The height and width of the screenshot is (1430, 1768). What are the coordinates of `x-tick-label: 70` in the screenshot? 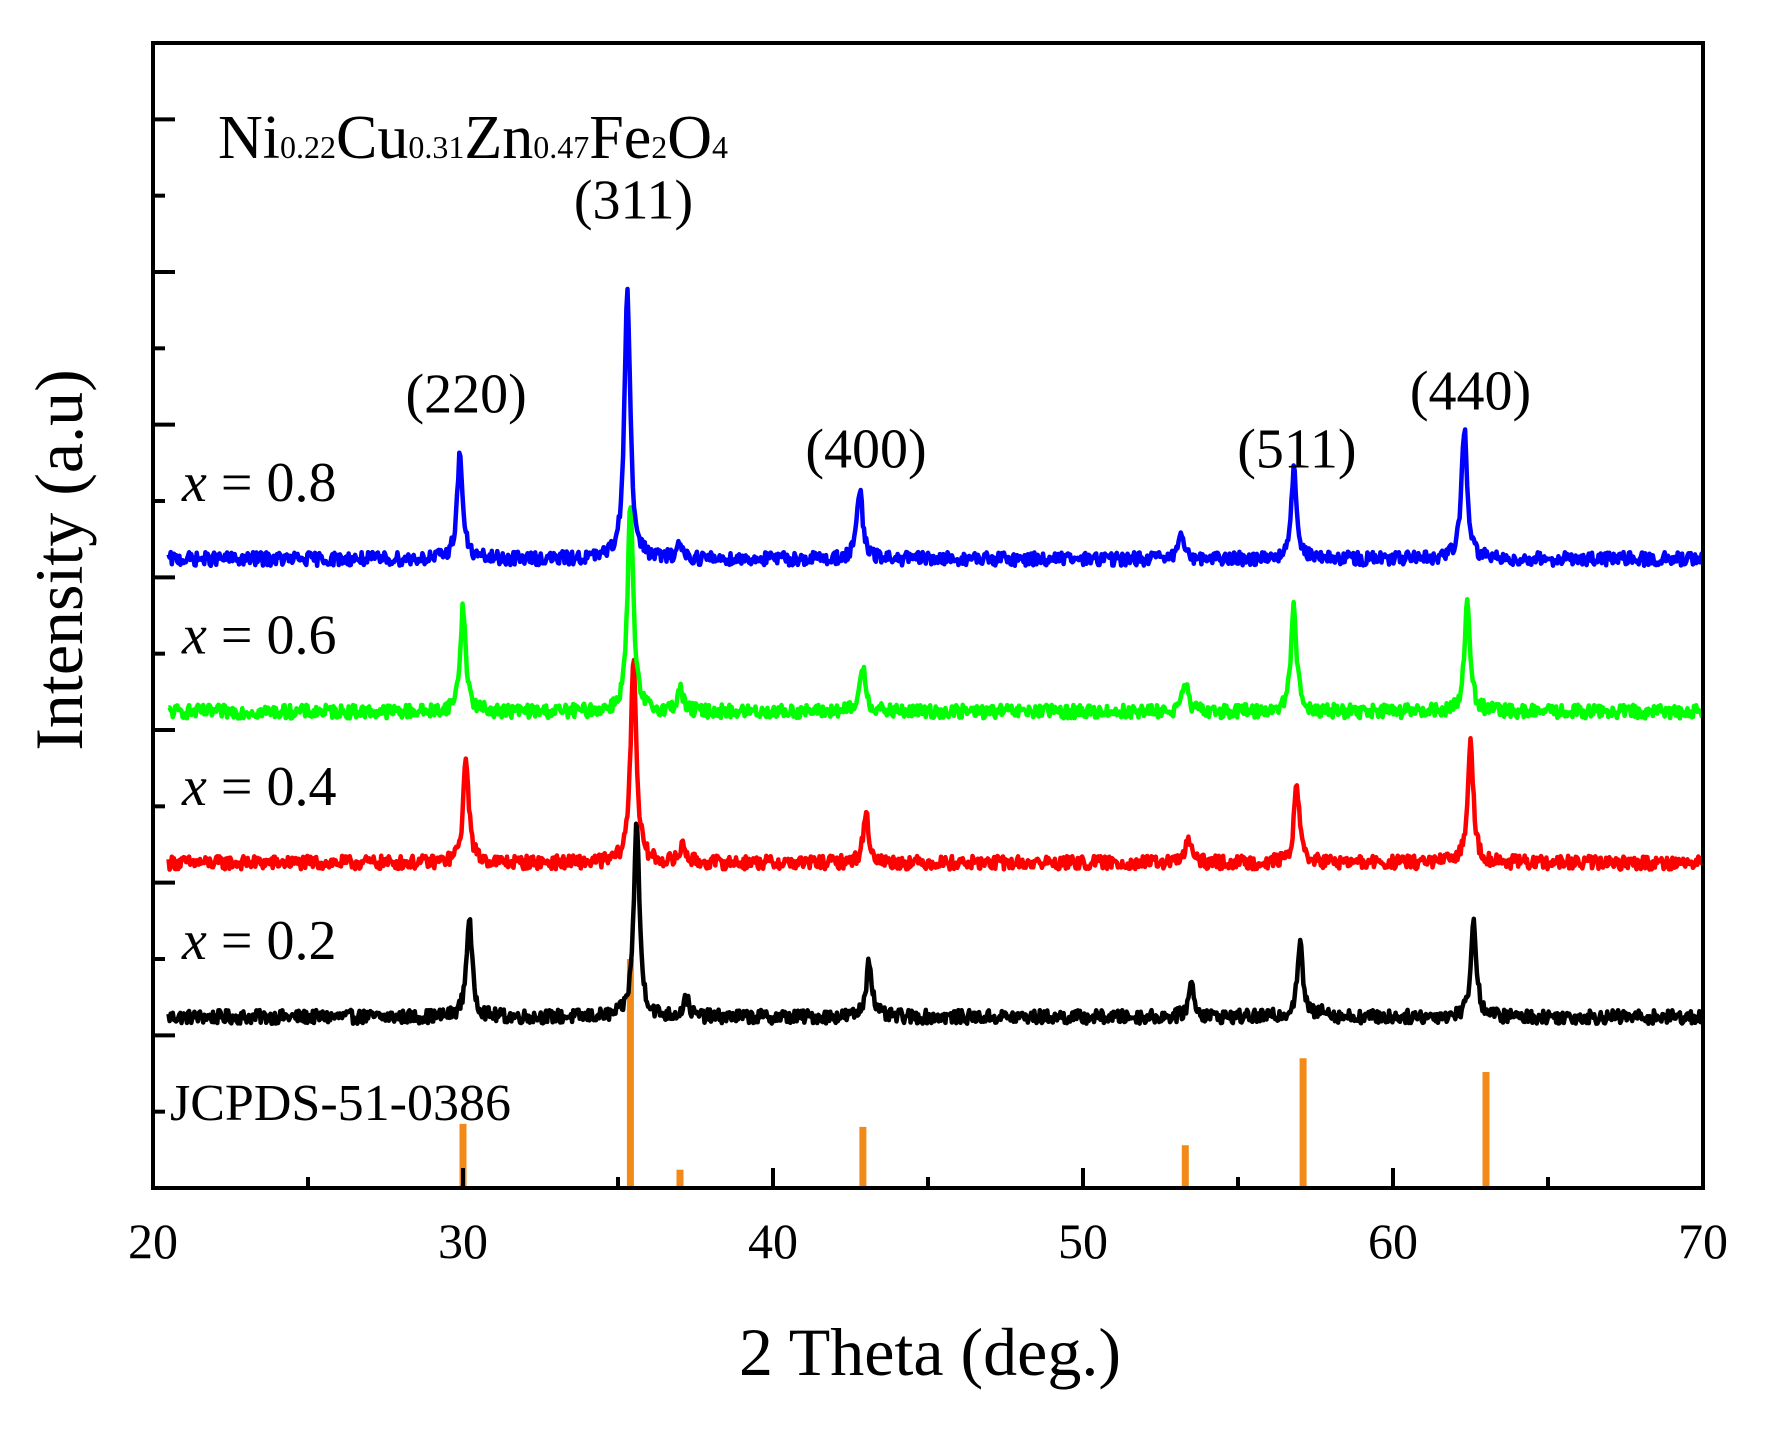 It's located at (1703, 1241).